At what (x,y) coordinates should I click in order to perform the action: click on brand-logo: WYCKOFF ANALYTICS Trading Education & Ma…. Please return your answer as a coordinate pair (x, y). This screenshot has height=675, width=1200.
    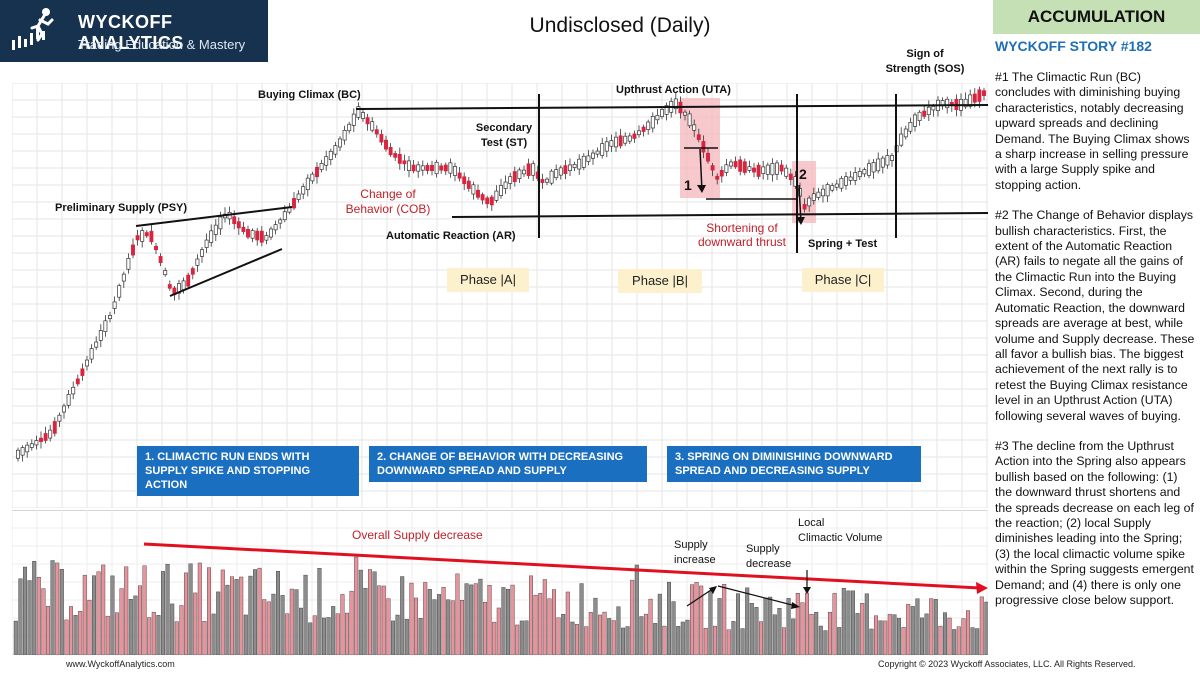
    Looking at the image, I should click on (134, 31).